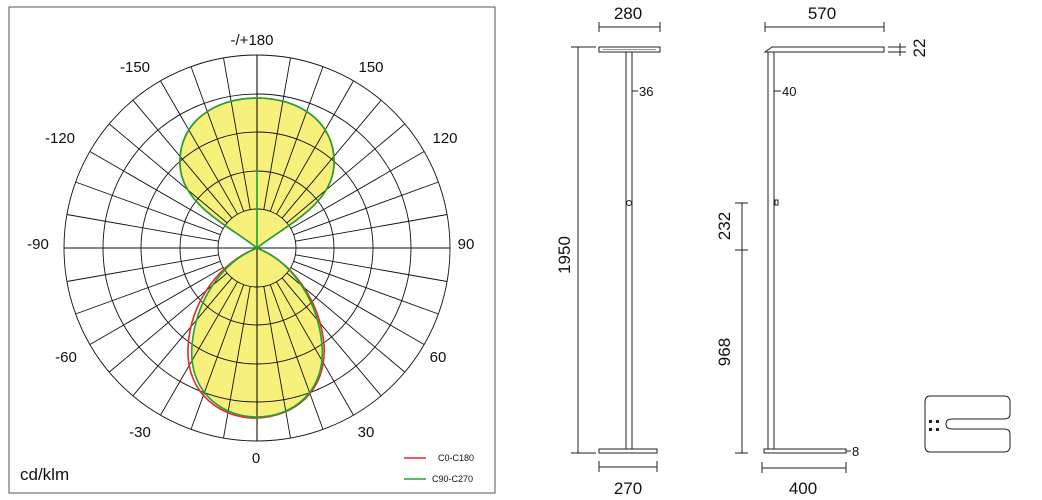  Describe the element at coordinates (256, 458) in the screenshot. I see `angle-label-bottom: 0` at that location.